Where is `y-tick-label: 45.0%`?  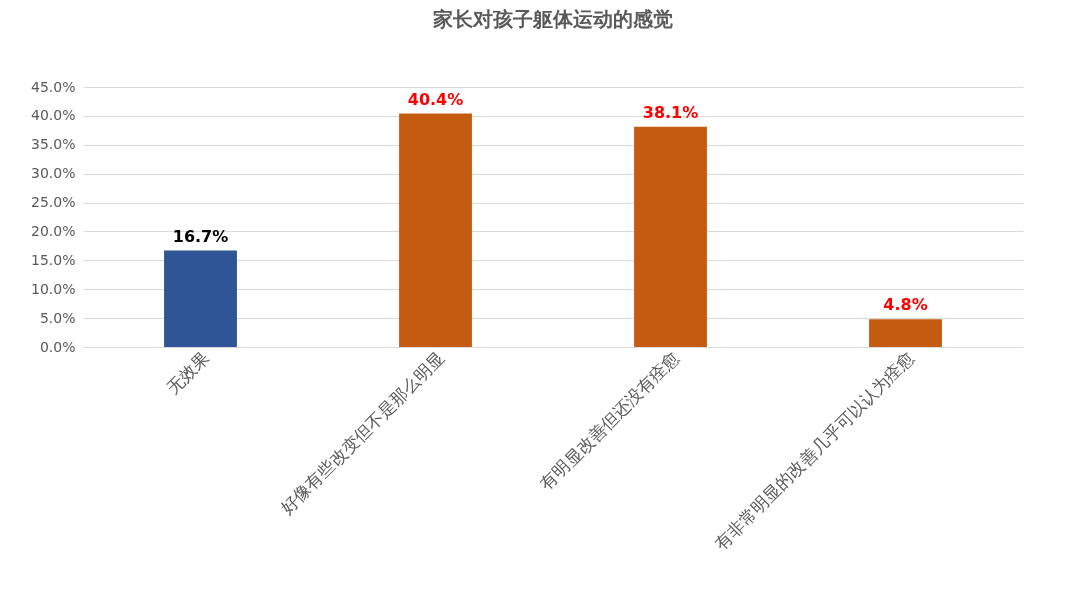 y-tick-label: 45.0% is located at coordinates (53, 86).